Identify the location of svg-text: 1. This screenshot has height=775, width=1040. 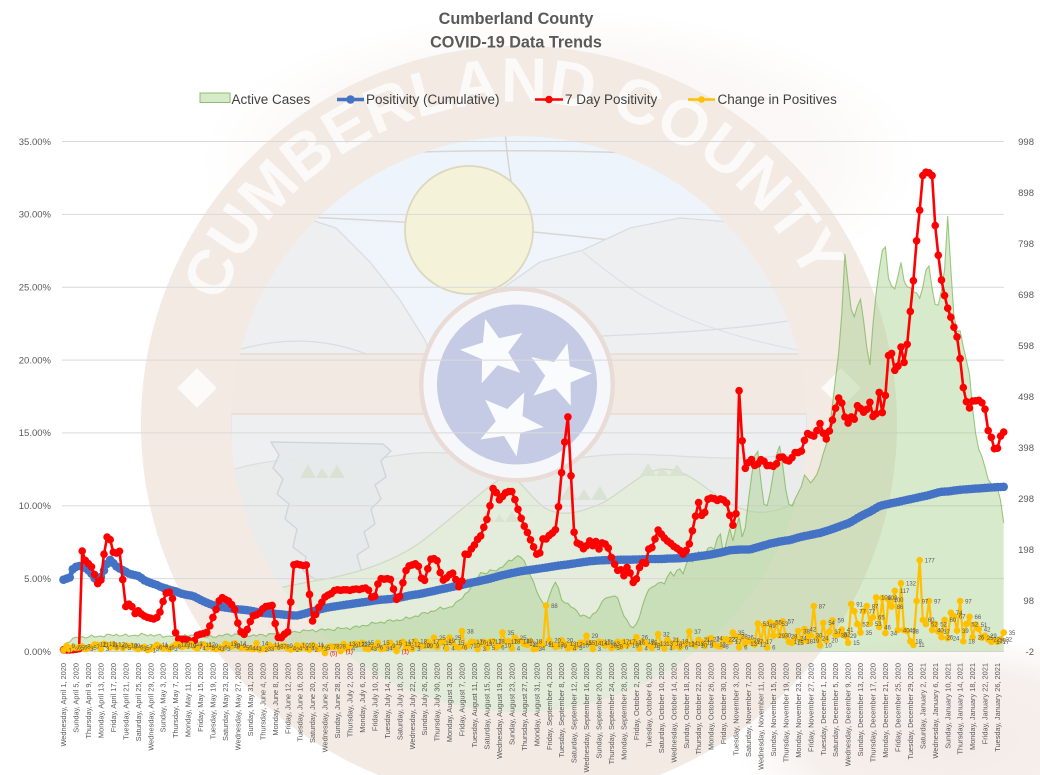
(155, 651).